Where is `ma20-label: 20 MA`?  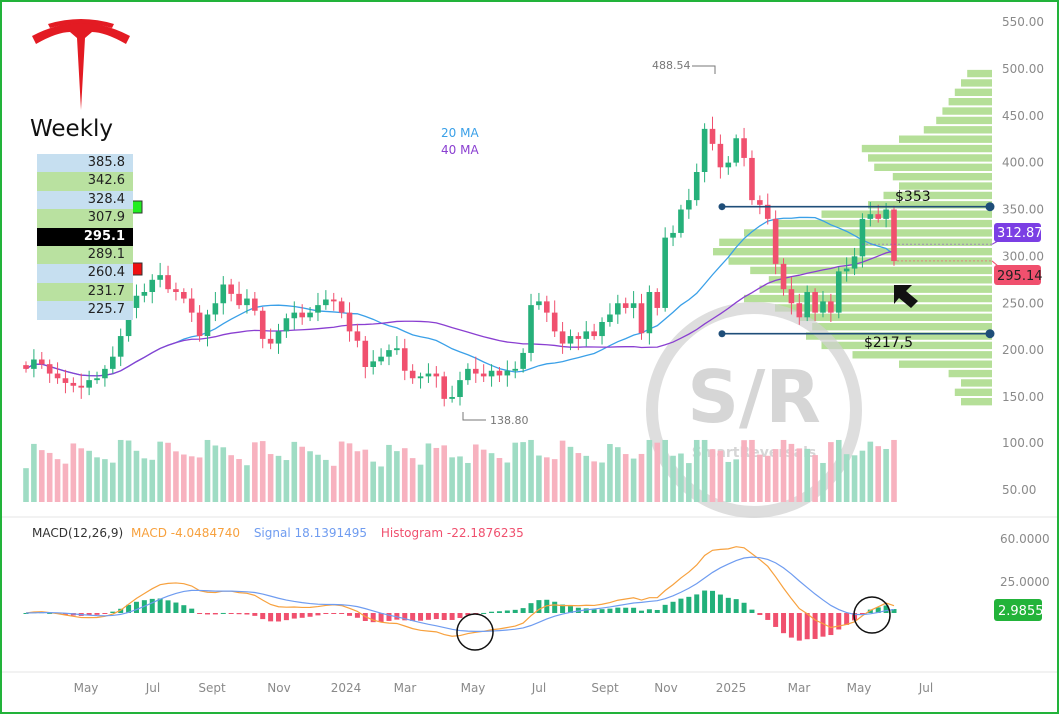
ma20-label: 20 MA is located at coordinates (460, 133).